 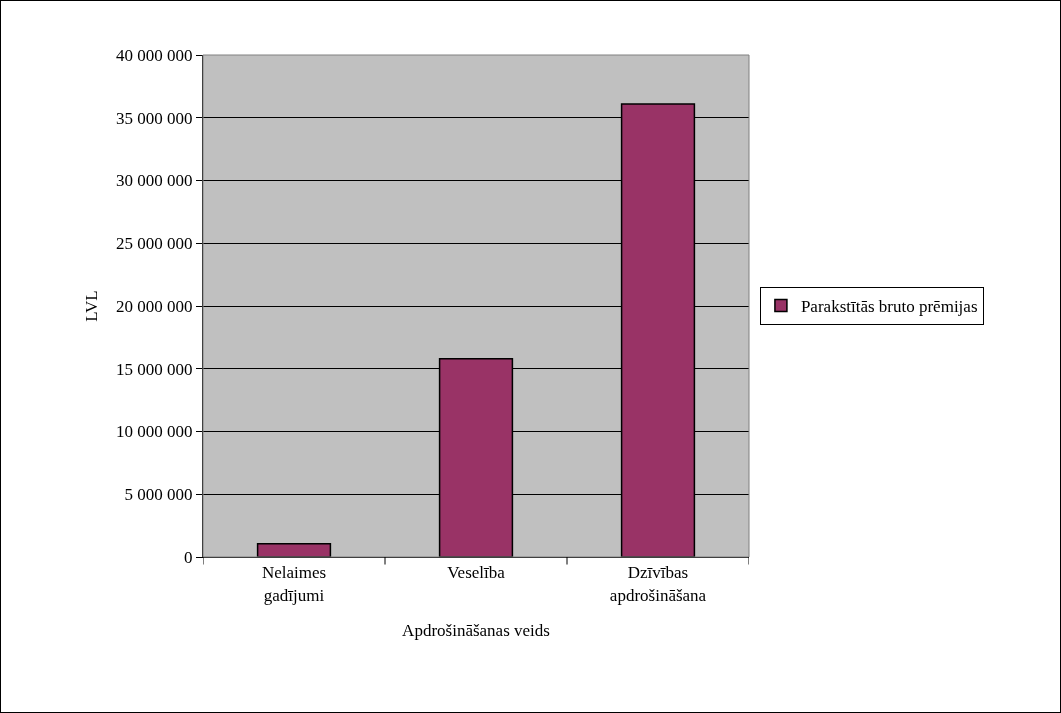 I want to click on y-tick-label: 10 000 000, so click(x=154, y=432).